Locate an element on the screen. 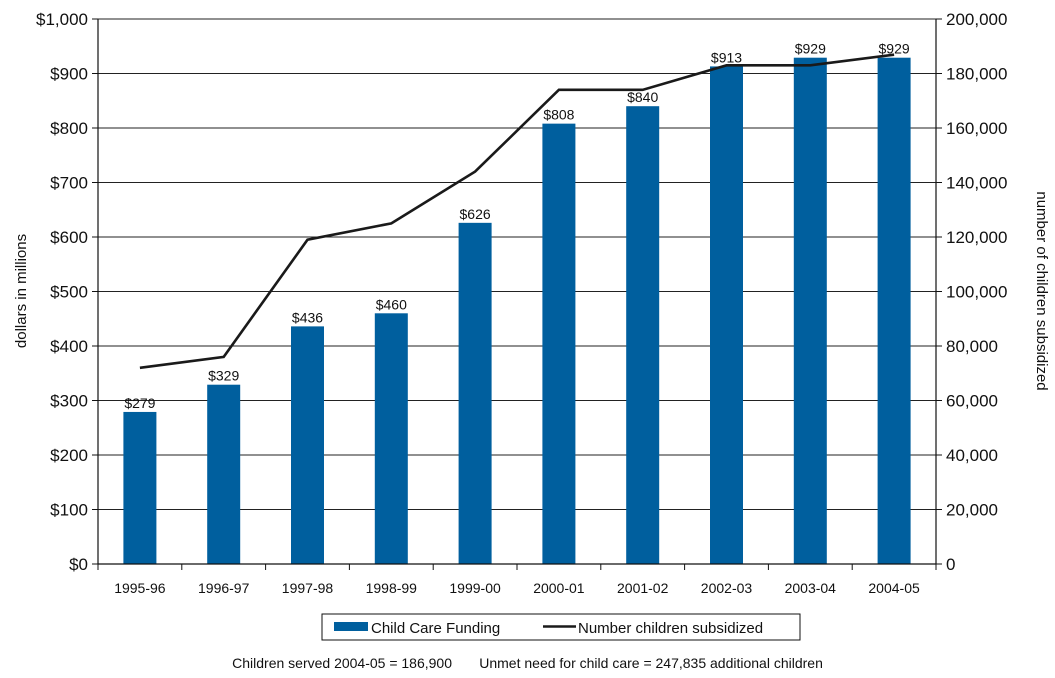 The width and height of the screenshot is (1055, 678). right-tick-label: 180,000 is located at coordinates (976, 74).